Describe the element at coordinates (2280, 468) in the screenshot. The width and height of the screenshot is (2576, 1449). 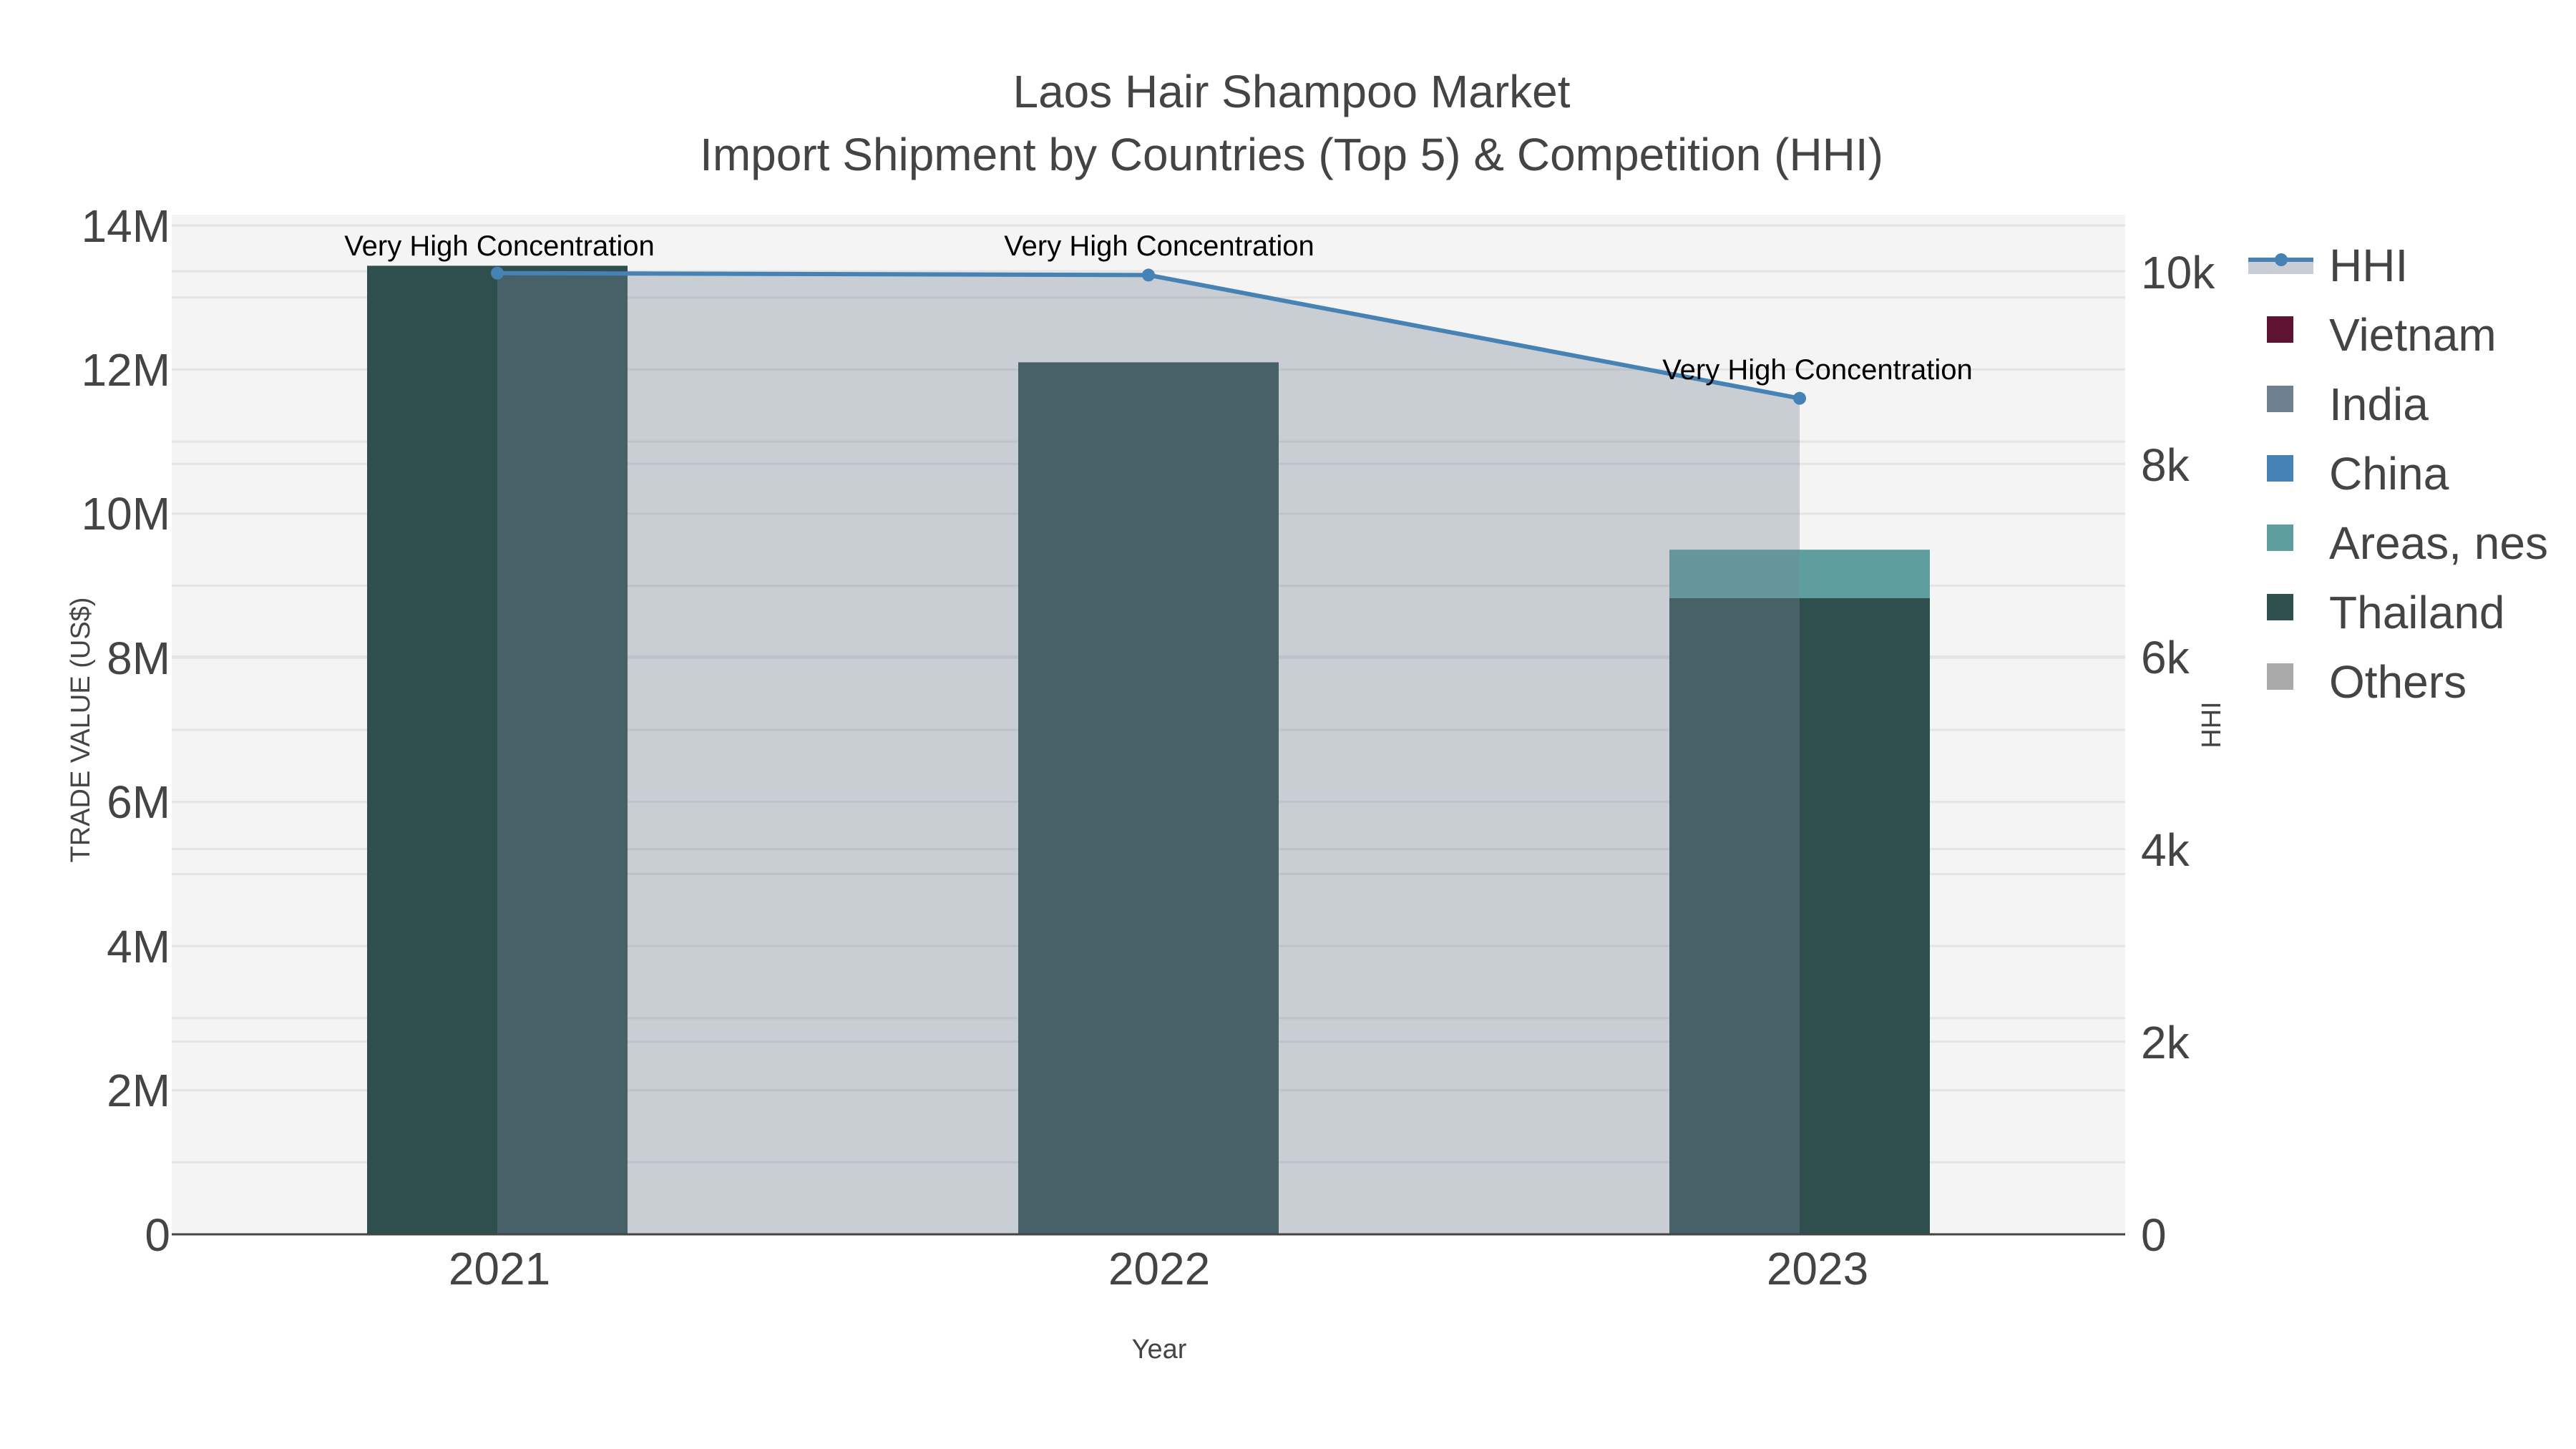
I see `china-swatch-icon` at that location.